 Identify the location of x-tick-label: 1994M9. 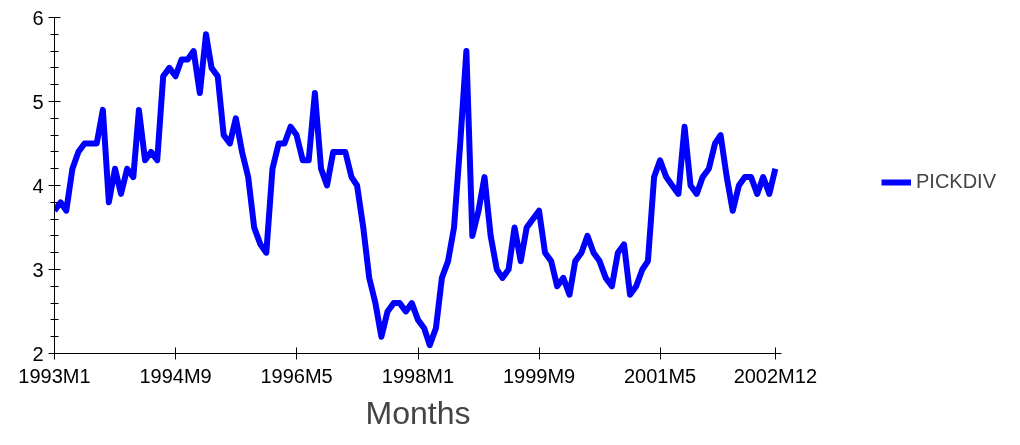
(175, 375).